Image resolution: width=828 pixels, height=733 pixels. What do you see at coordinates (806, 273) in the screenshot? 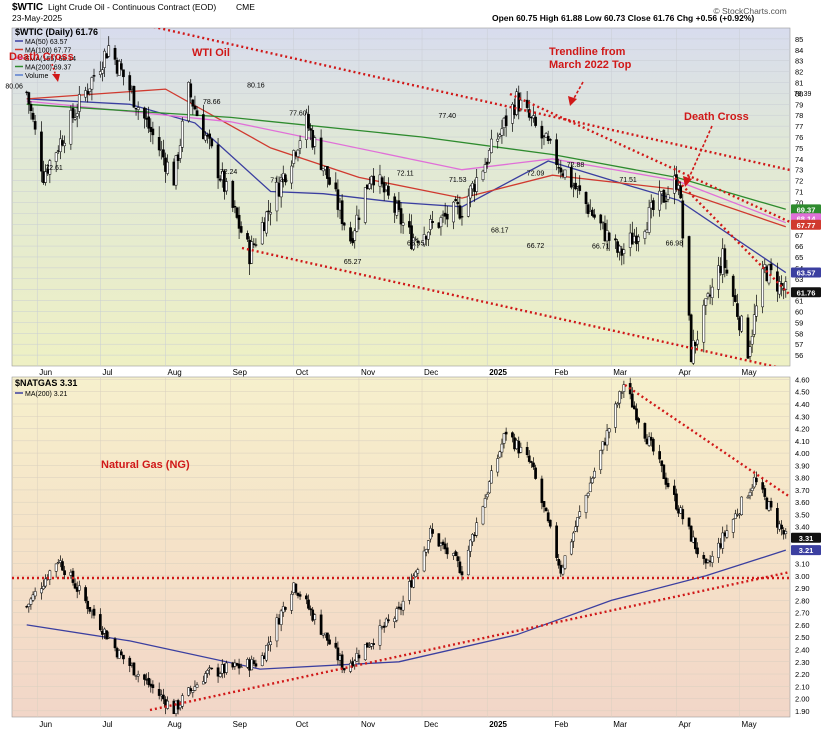
I see `value-badge-label: 63.57` at bounding box center [806, 273].